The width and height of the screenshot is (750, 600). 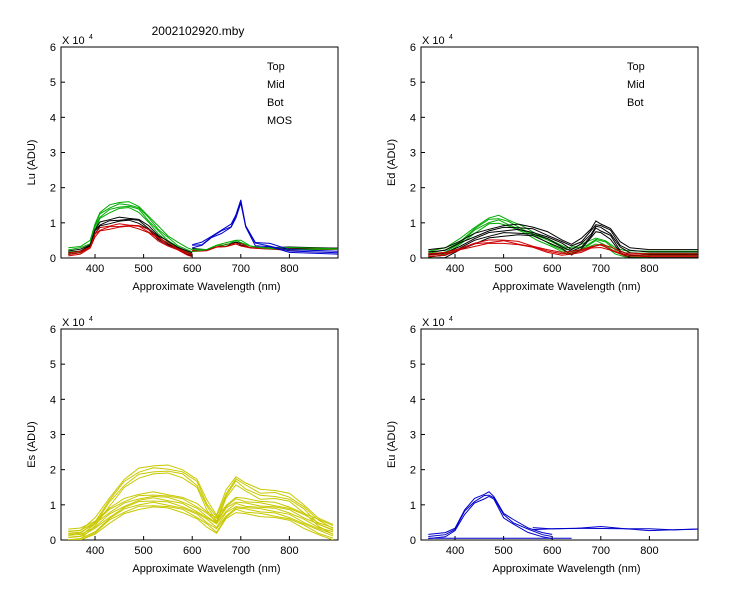 I want to click on es-ytick-label: 5, so click(x=53, y=365).